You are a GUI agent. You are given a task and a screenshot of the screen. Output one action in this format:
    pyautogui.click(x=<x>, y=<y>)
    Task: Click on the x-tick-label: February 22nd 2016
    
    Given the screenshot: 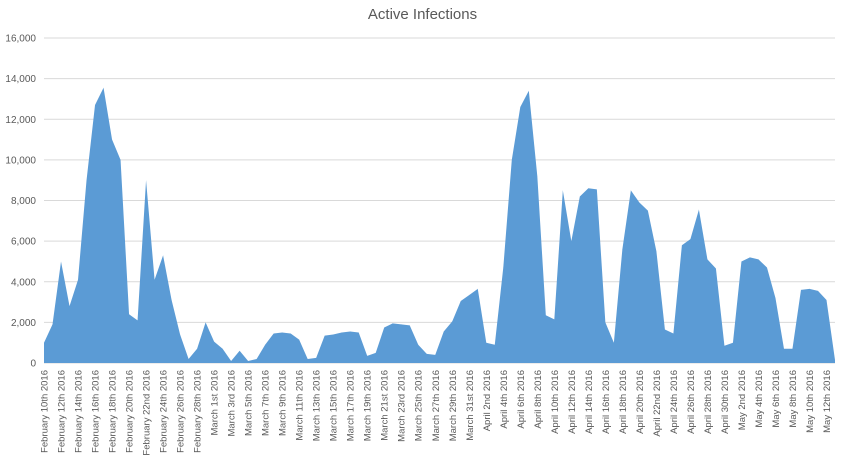 What is the action you would take?
    pyautogui.click(x=147, y=413)
    